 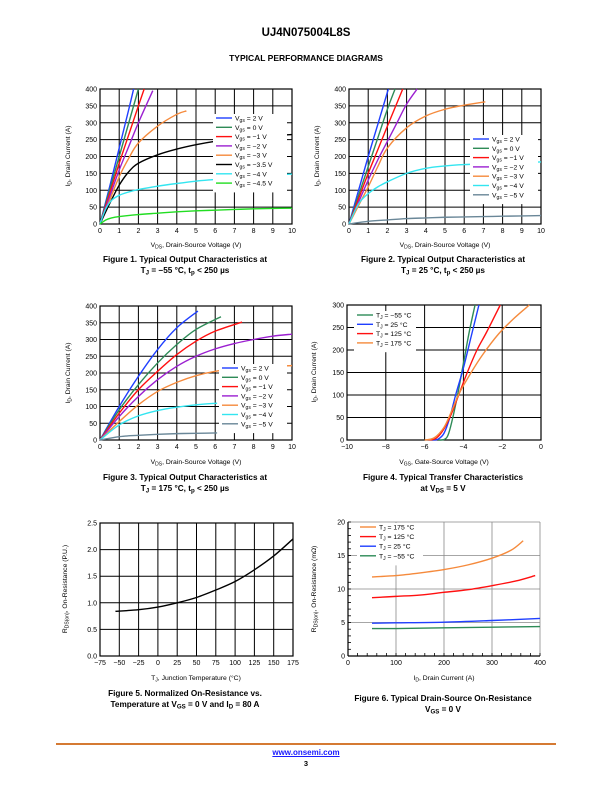 I want to click on legend-label: Vgs = −2 V, so click(x=251, y=147).